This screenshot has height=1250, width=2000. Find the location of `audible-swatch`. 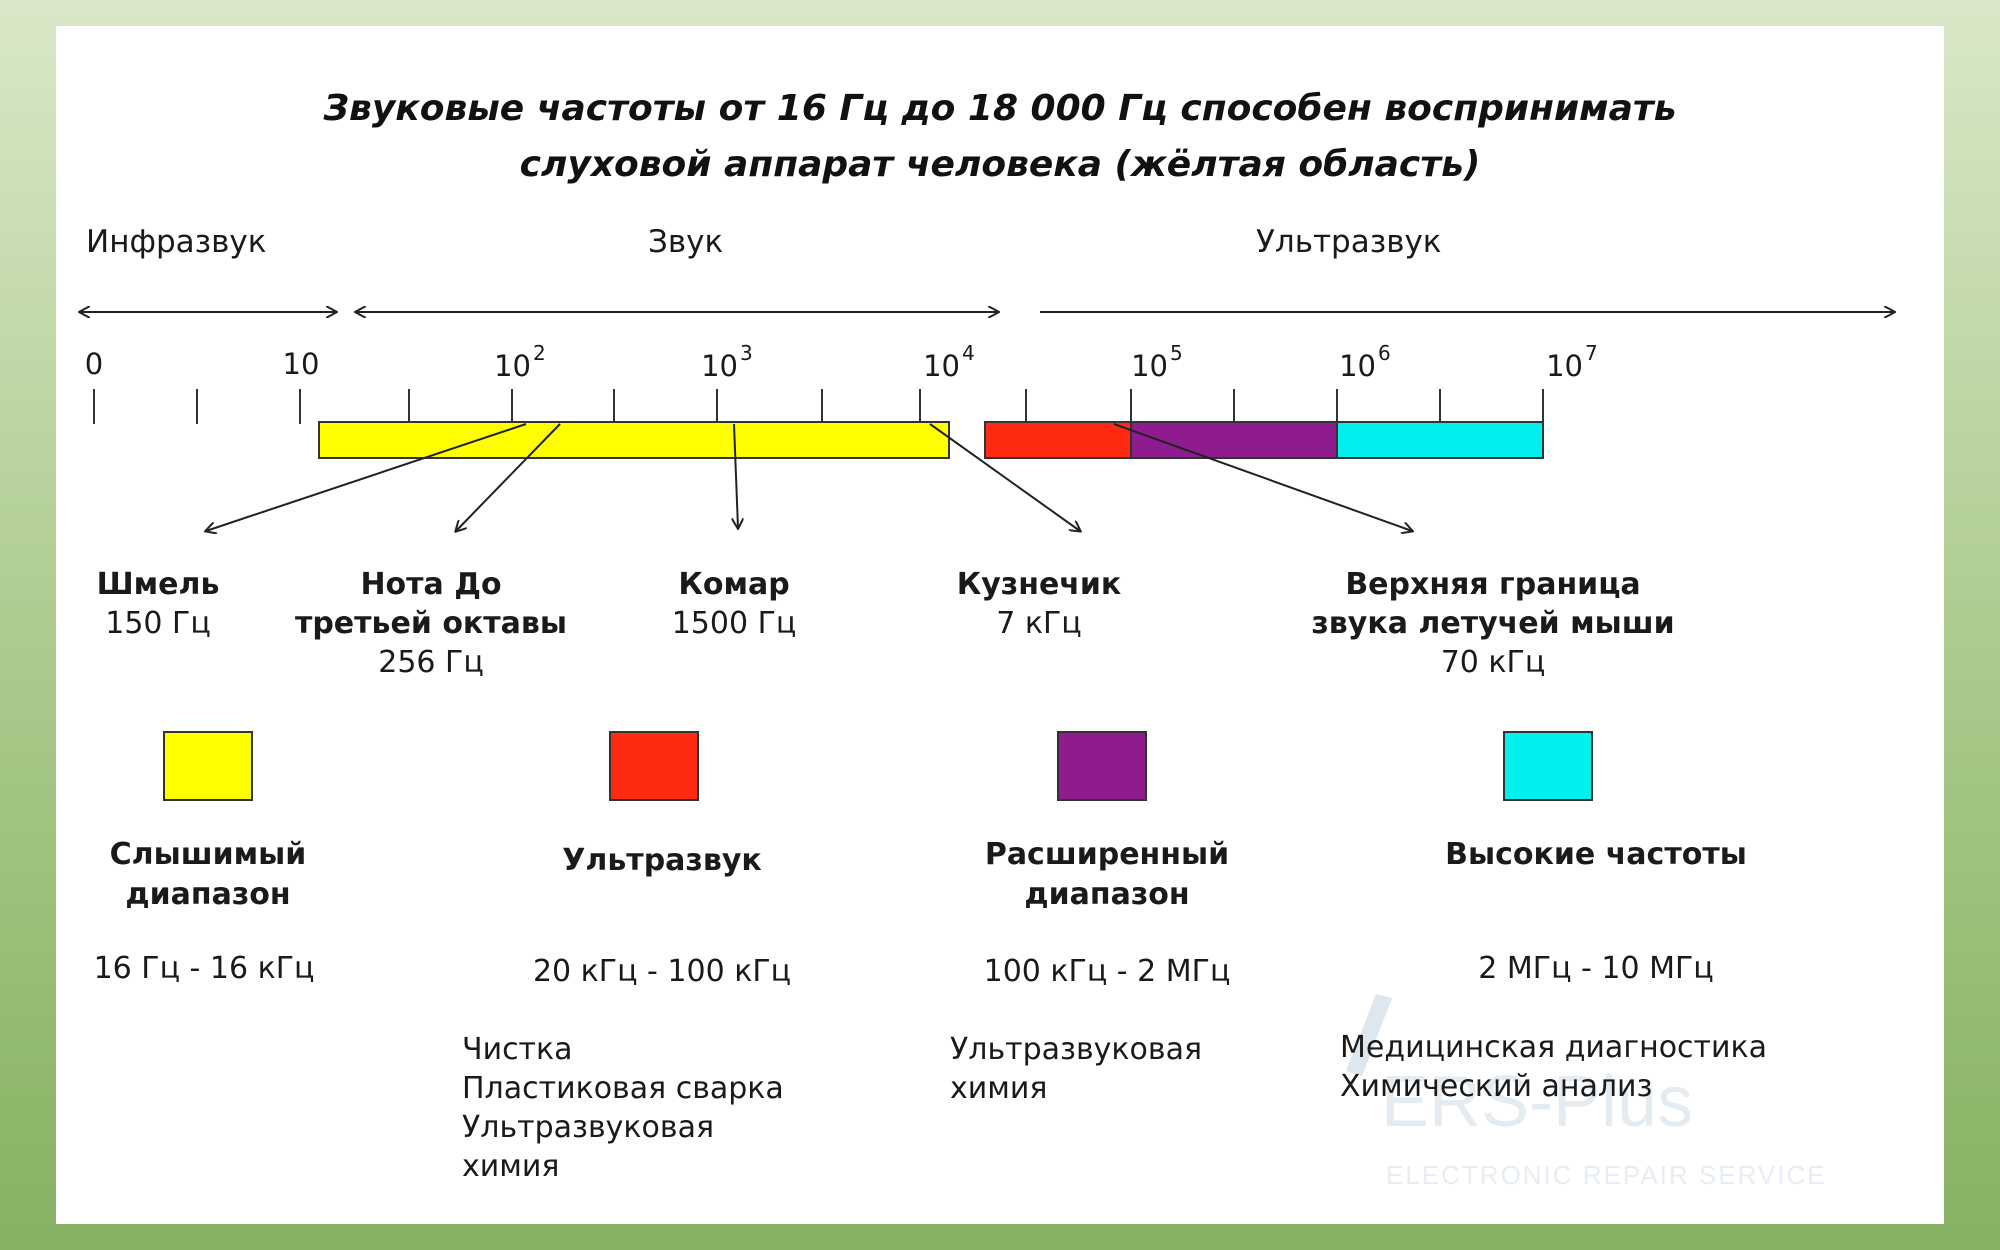

audible-swatch is located at coordinates (208, 766).